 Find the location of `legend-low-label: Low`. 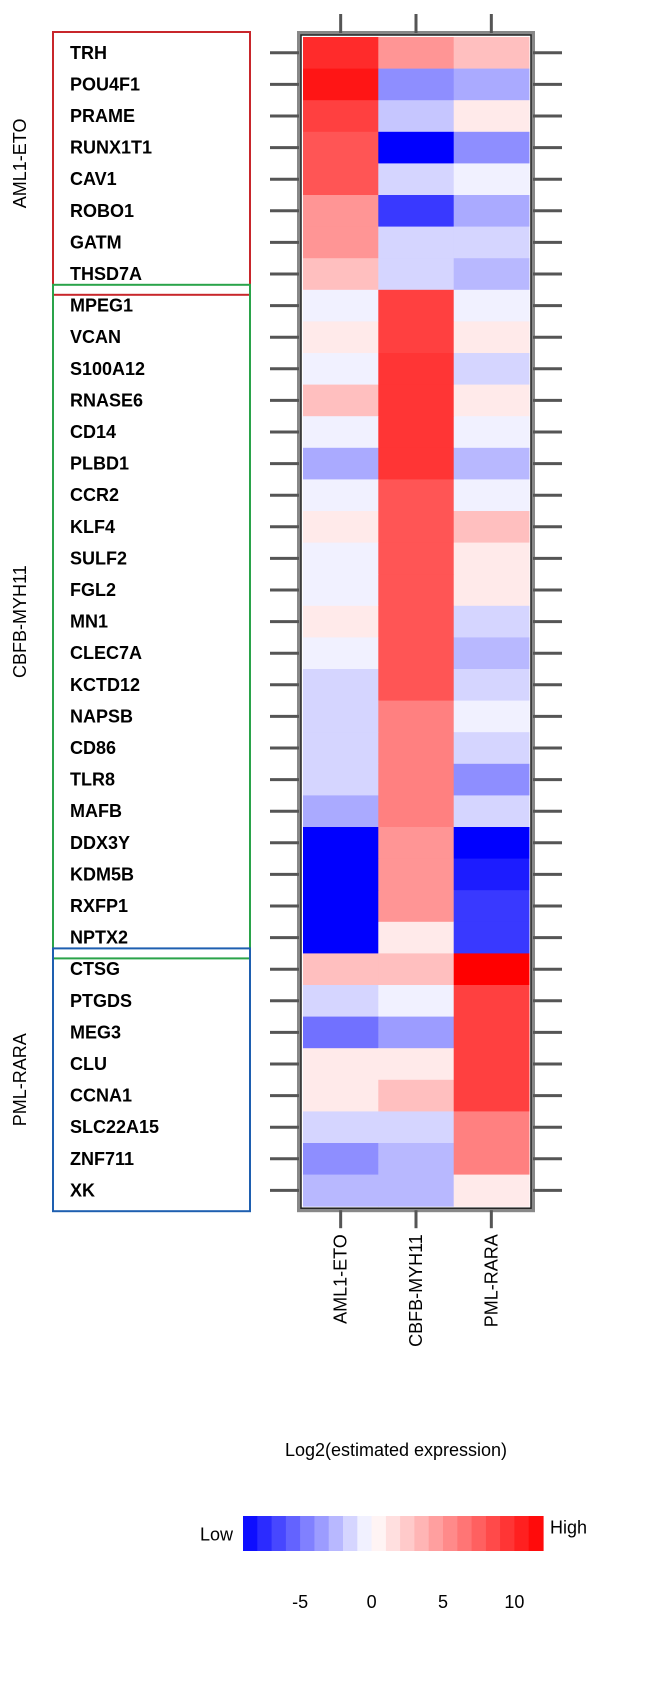

legend-low-label: Low is located at coordinates (217, 1535).